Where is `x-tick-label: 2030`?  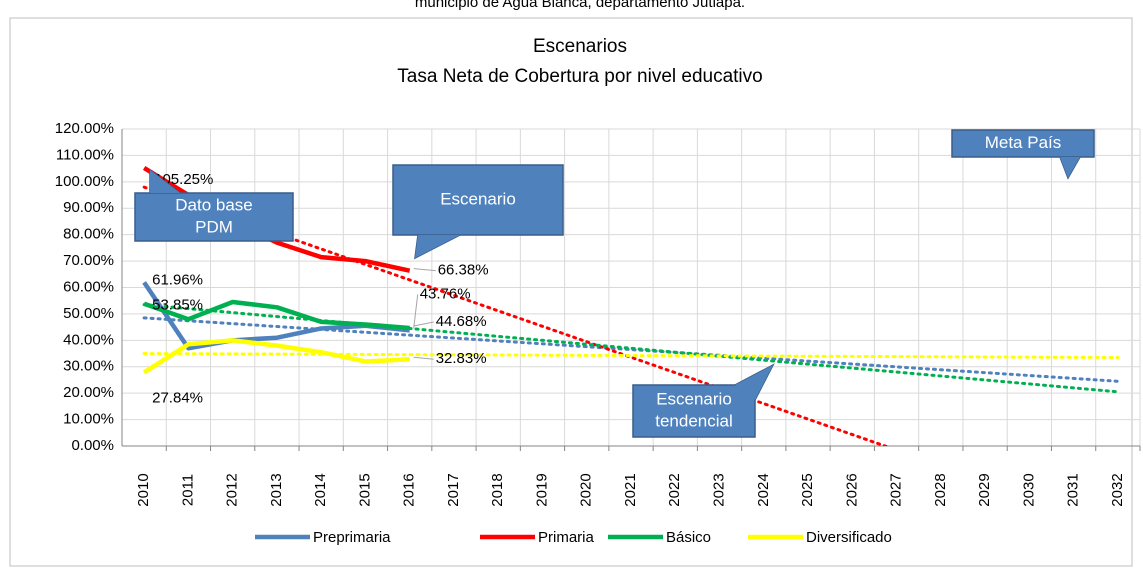 x-tick-label: 2030 is located at coordinates (1028, 489).